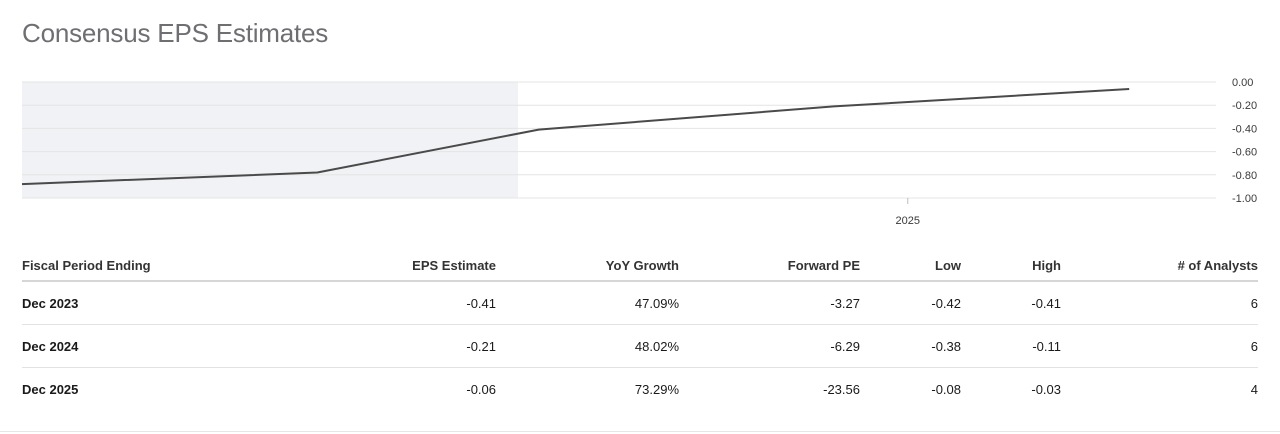  Describe the element at coordinates (1244, 106) in the screenshot. I see `y-tick-label: -0.20` at that location.